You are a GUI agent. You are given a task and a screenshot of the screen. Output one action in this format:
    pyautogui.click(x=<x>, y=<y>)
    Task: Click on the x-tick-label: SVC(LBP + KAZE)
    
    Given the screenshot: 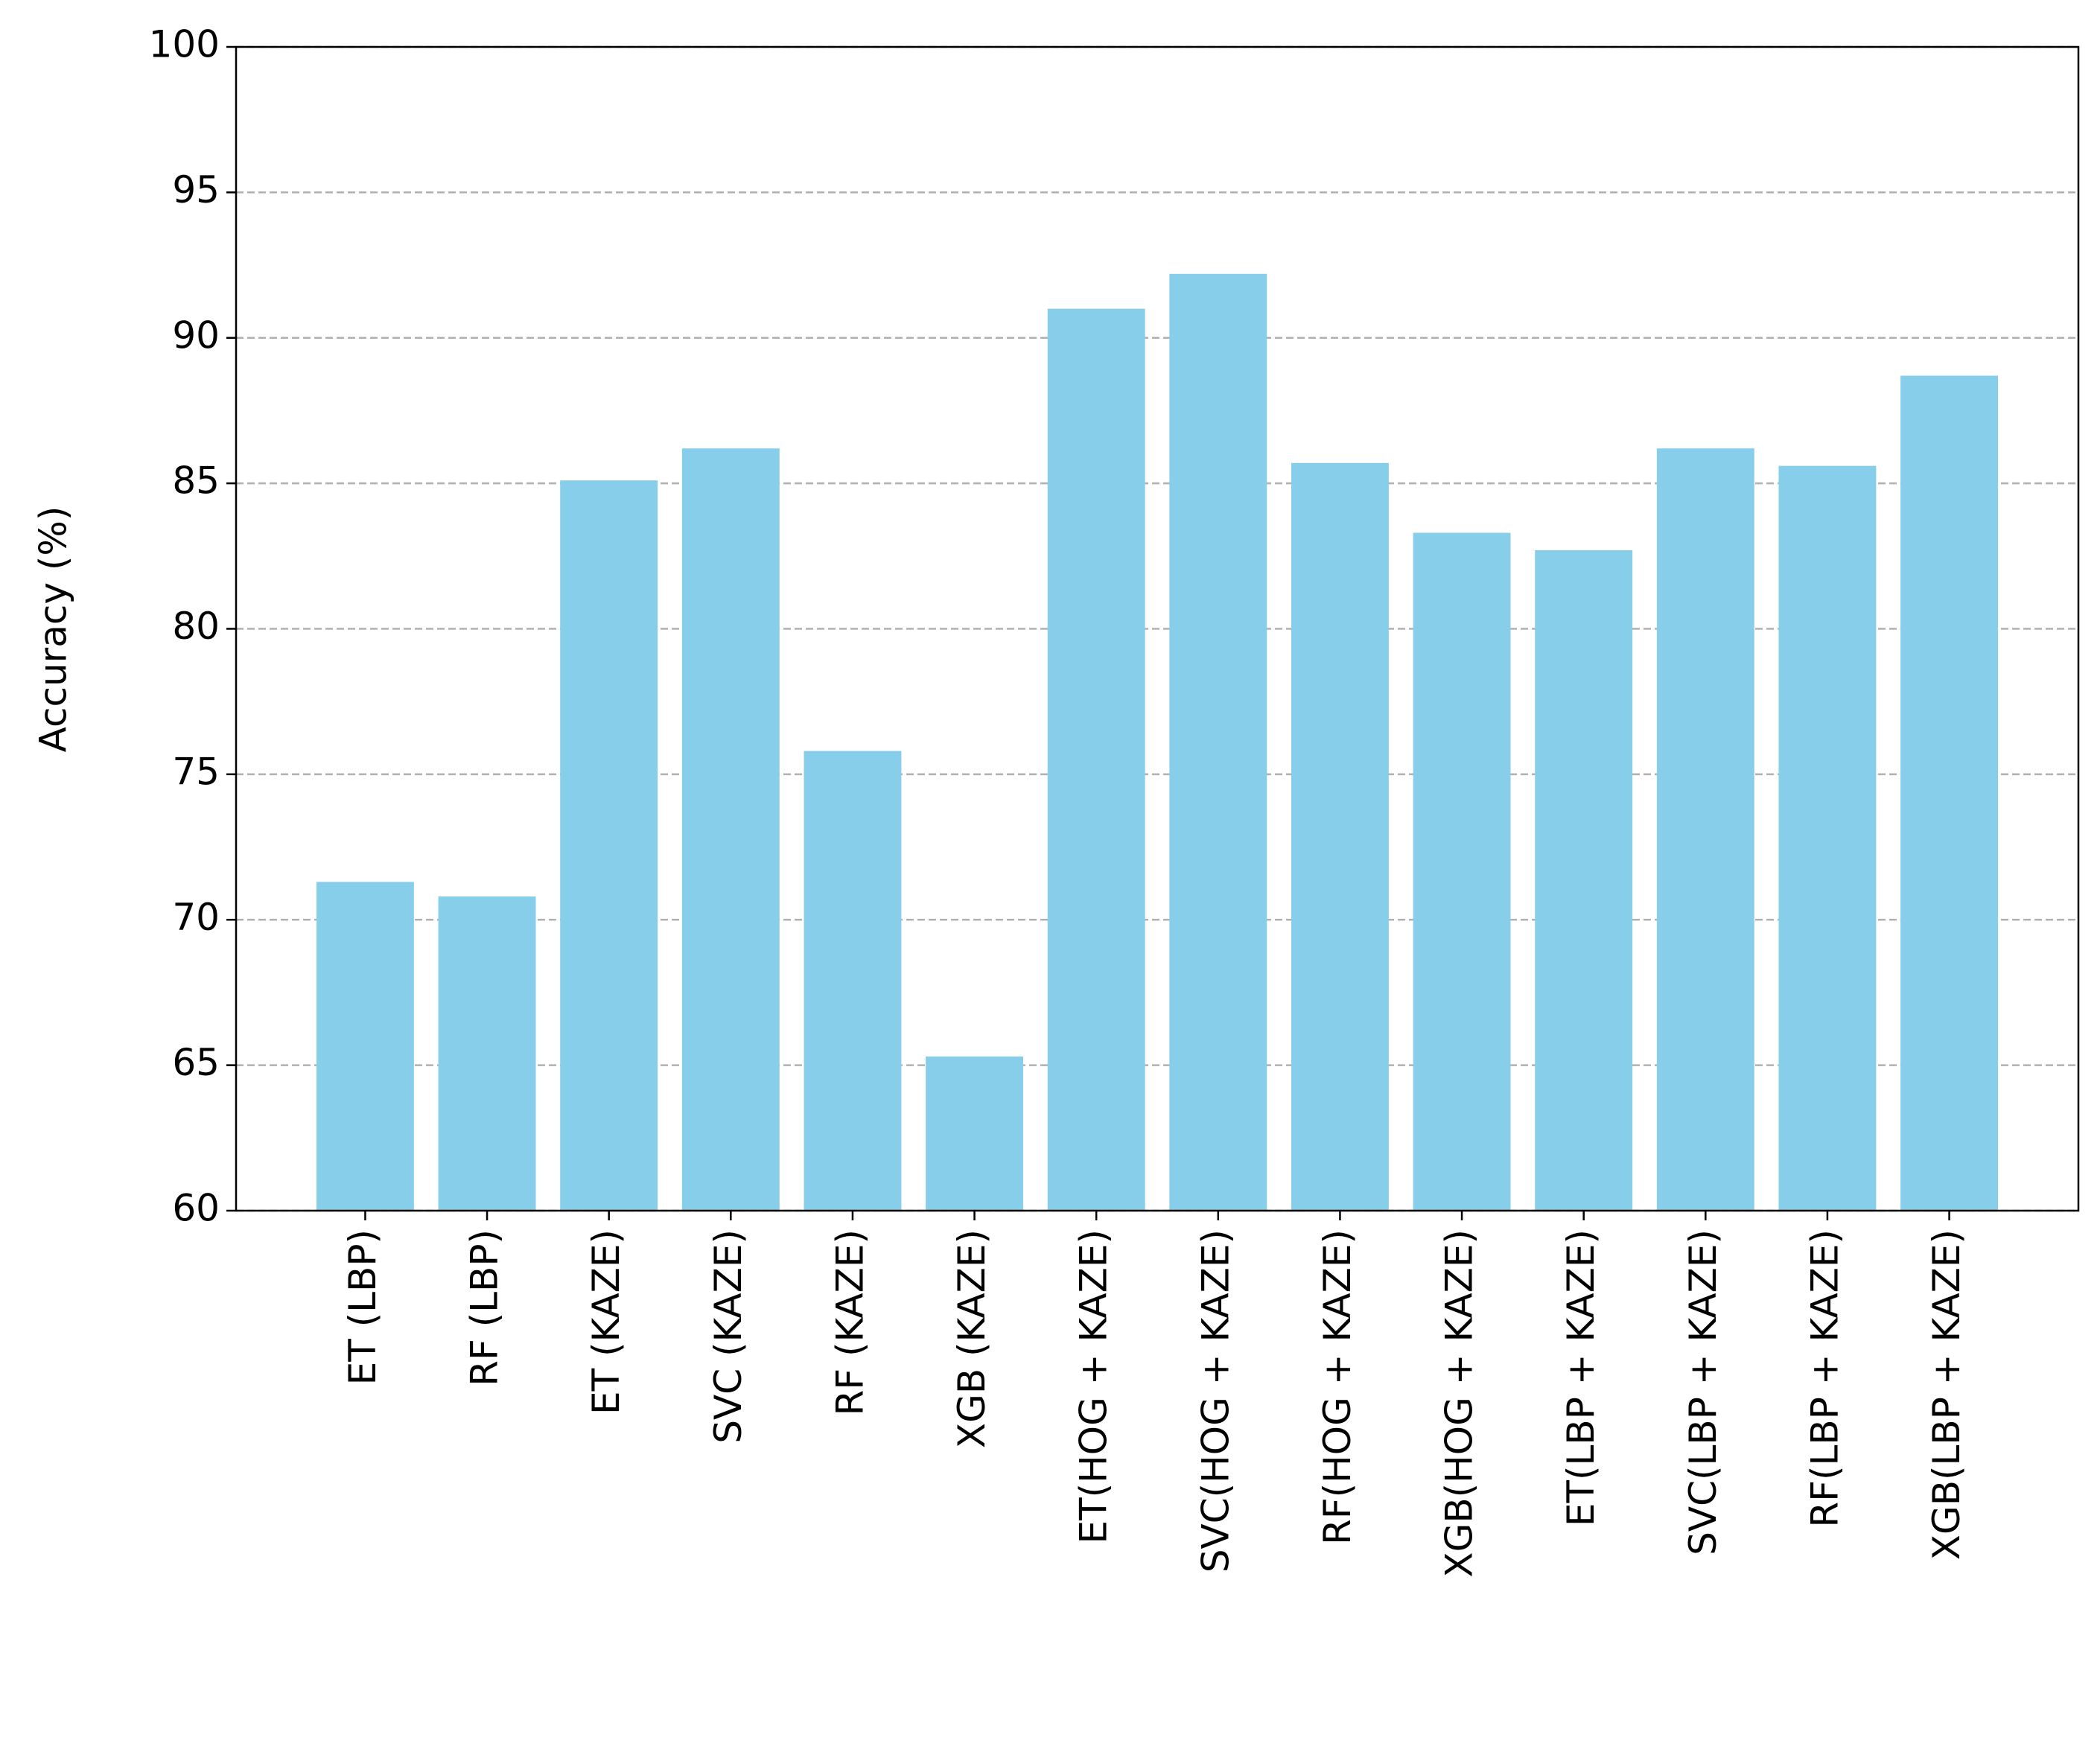 What is the action you would take?
    pyautogui.click(x=1703, y=1392)
    